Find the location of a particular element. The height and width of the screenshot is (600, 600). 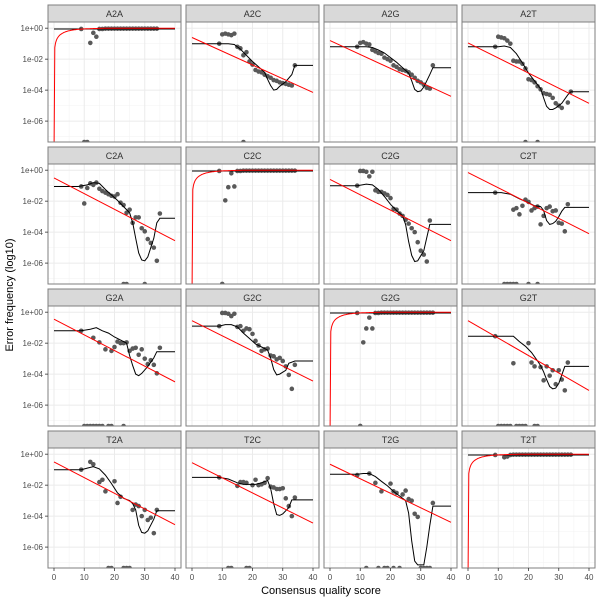

facet-strip-label: A2T is located at coordinates (528, 14).